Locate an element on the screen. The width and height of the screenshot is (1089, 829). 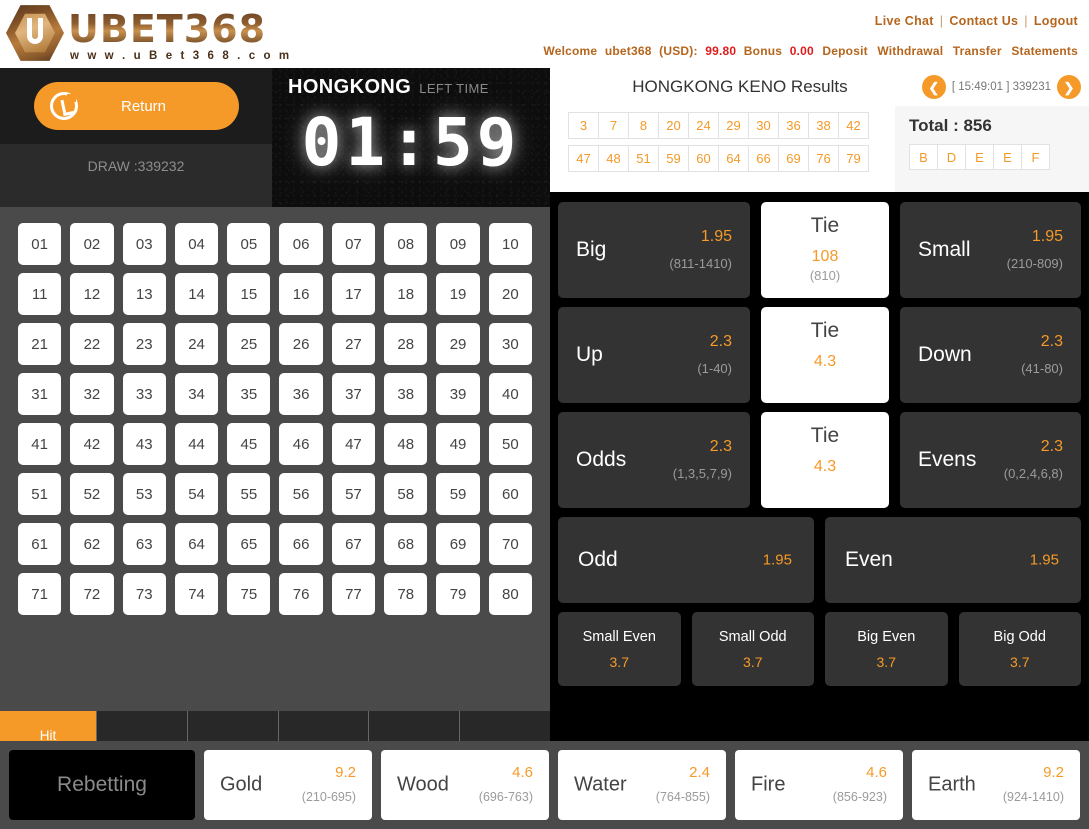
number-cell-18: 18 is located at coordinates (406, 294).